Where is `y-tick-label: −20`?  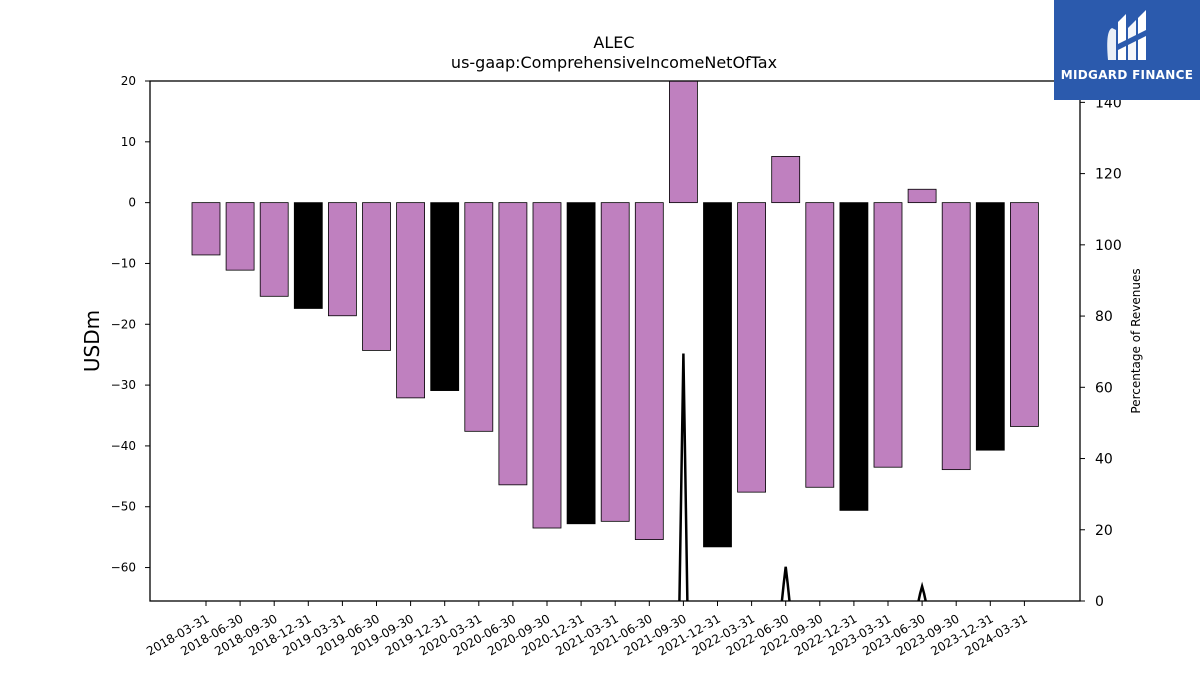 y-tick-label: −20 is located at coordinates (123, 324).